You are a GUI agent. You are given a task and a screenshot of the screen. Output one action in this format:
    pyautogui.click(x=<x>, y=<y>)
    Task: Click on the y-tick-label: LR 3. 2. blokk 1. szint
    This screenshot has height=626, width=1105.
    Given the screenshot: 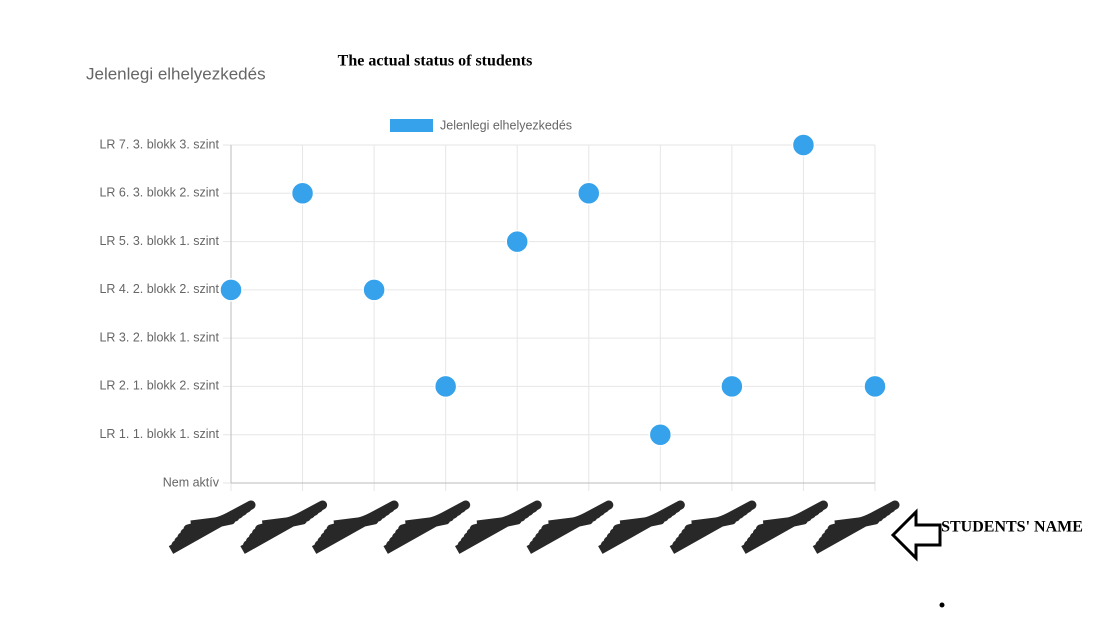 What is the action you would take?
    pyautogui.click(x=159, y=337)
    